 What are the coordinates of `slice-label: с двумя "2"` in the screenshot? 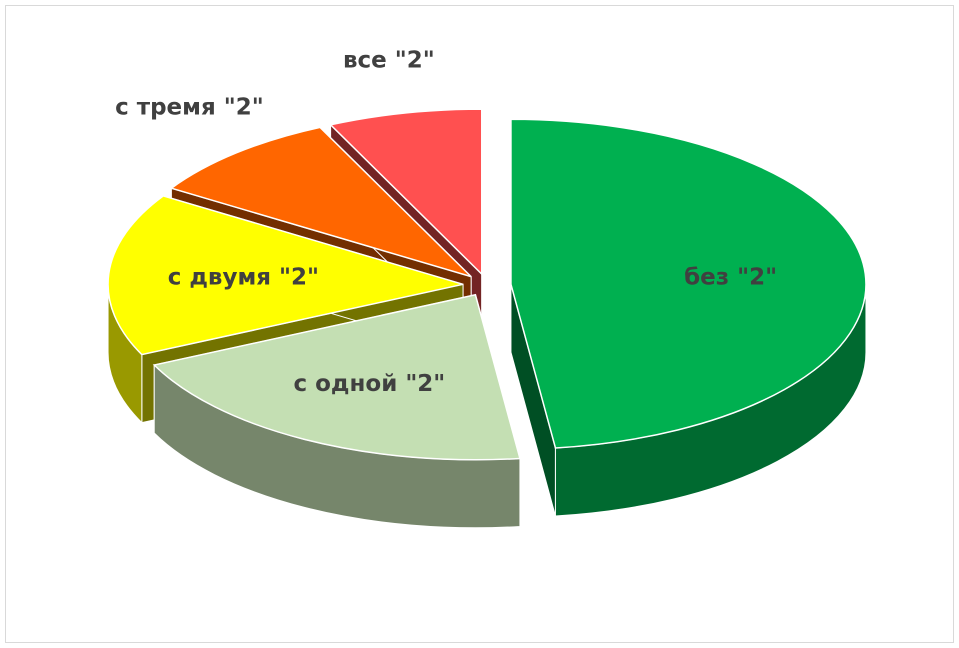 It's located at (243, 277).